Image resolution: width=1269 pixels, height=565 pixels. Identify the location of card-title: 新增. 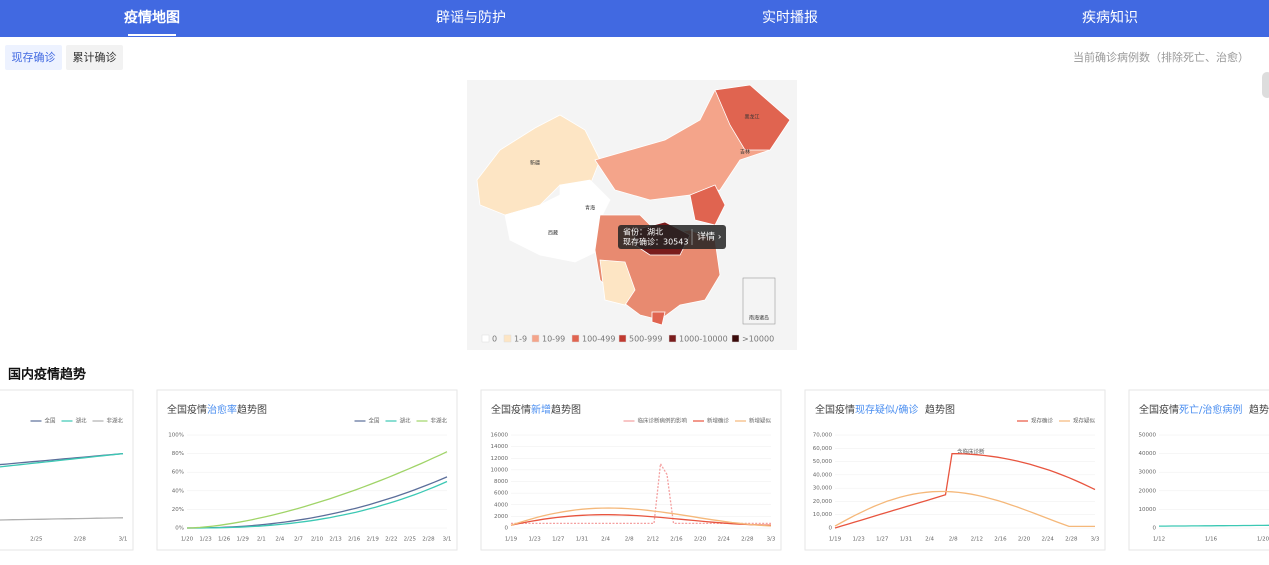
(541, 409).